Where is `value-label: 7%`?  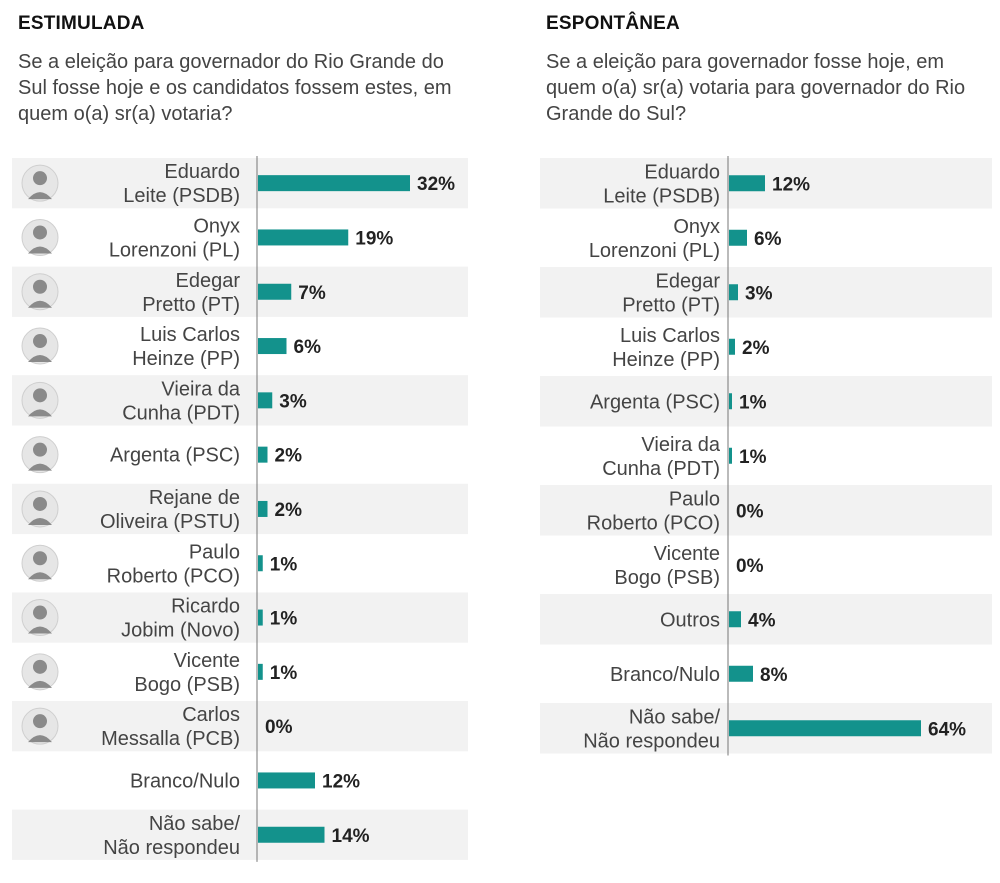 value-label: 7% is located at coordinates (312, 293).